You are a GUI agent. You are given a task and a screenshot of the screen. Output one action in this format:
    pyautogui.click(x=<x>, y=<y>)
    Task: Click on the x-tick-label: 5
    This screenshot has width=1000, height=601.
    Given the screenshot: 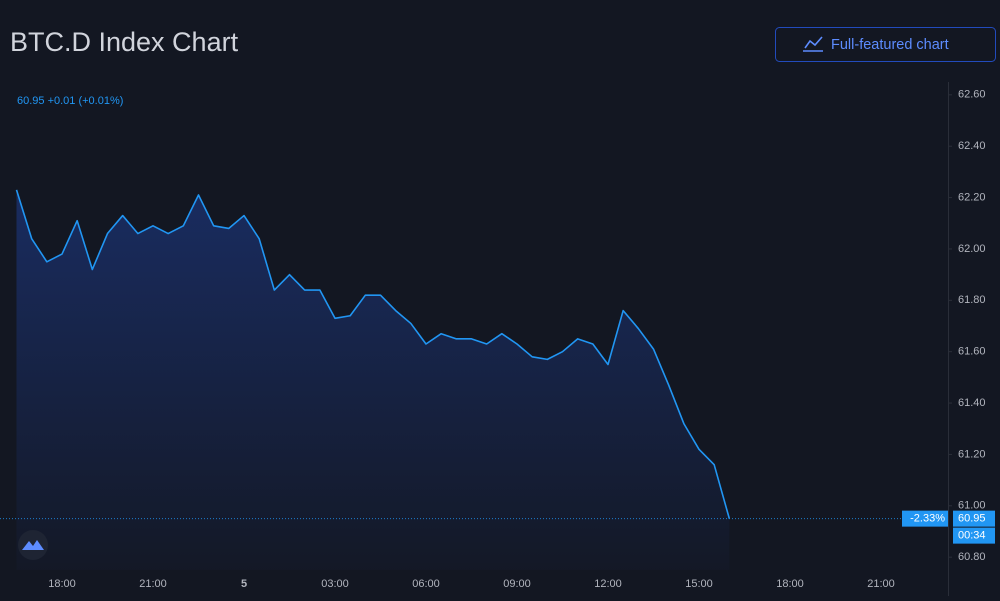 What is the action you would take?
    pyautogui.click(x=244, y=584)
    